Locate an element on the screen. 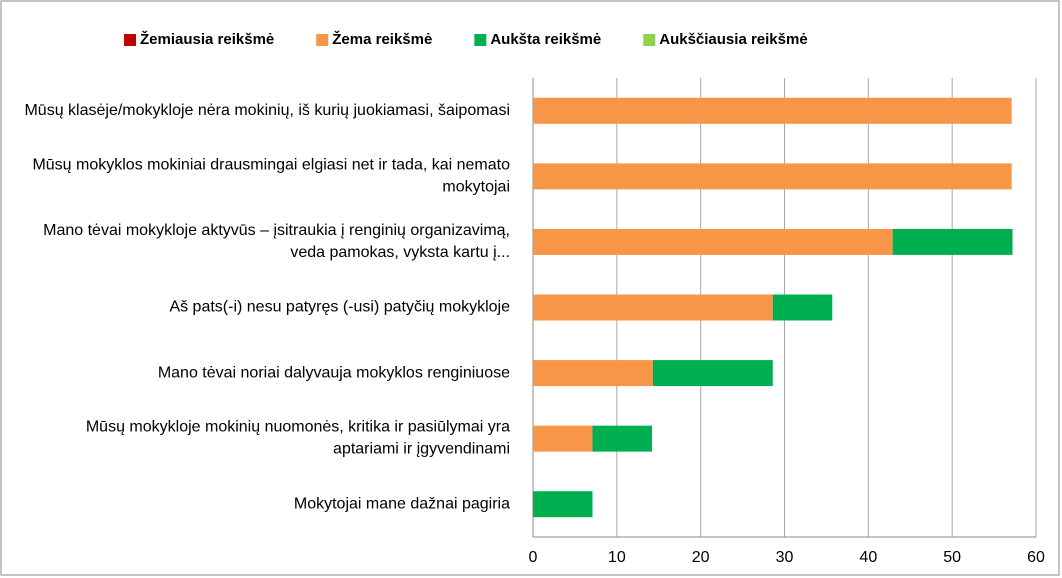 This screenshot has width=1062, height=578. x-tick-label: 30 is located at coordinates (785, 557).